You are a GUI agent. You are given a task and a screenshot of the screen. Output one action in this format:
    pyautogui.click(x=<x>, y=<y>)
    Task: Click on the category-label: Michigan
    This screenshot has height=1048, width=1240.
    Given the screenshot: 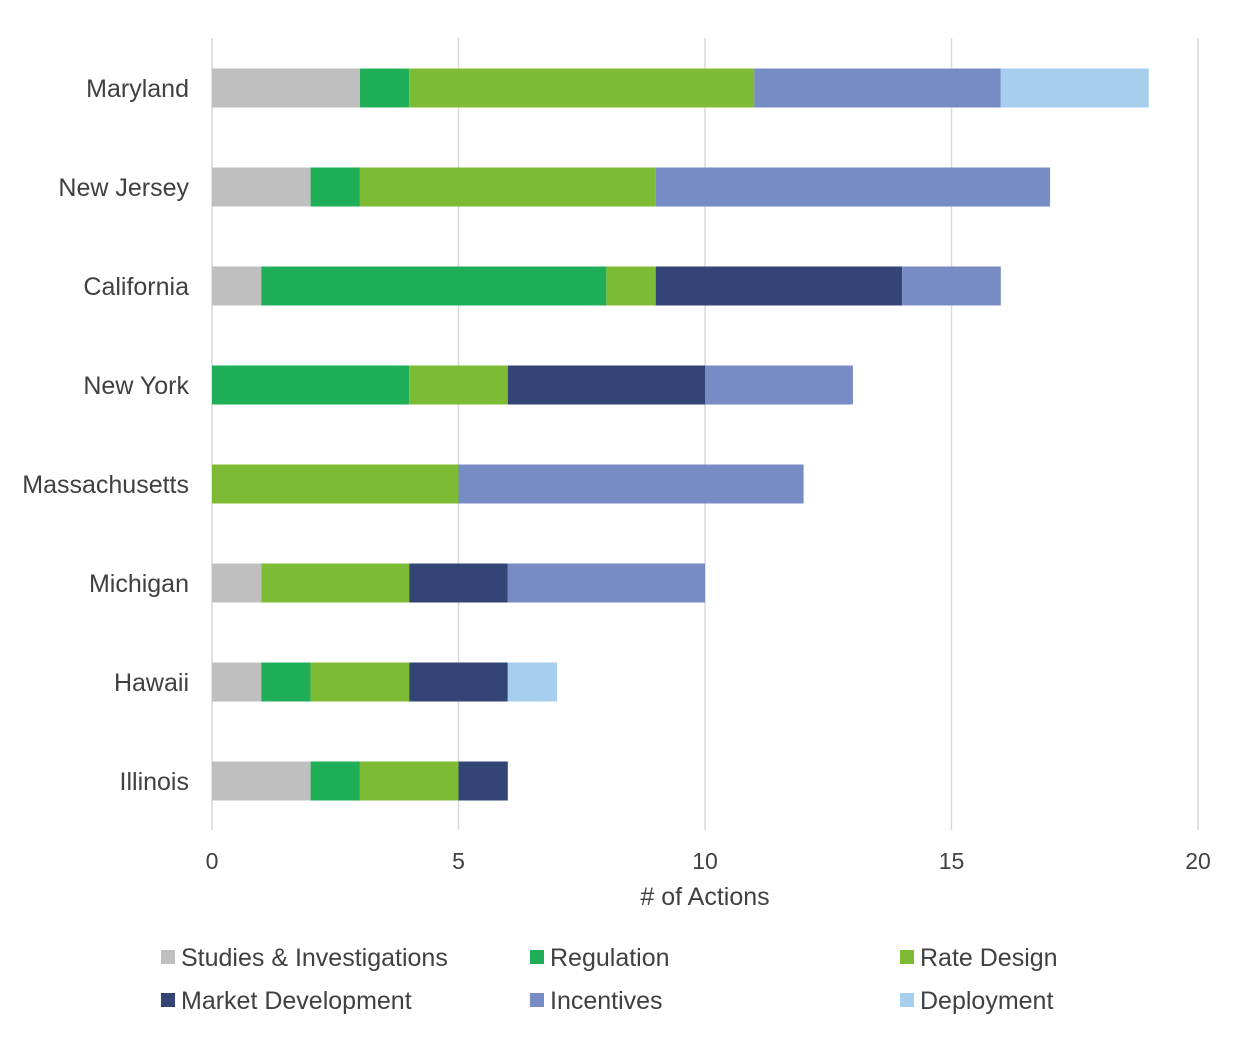 What is the action you would take?
    pyautogui.click(x=139, y=584)
    